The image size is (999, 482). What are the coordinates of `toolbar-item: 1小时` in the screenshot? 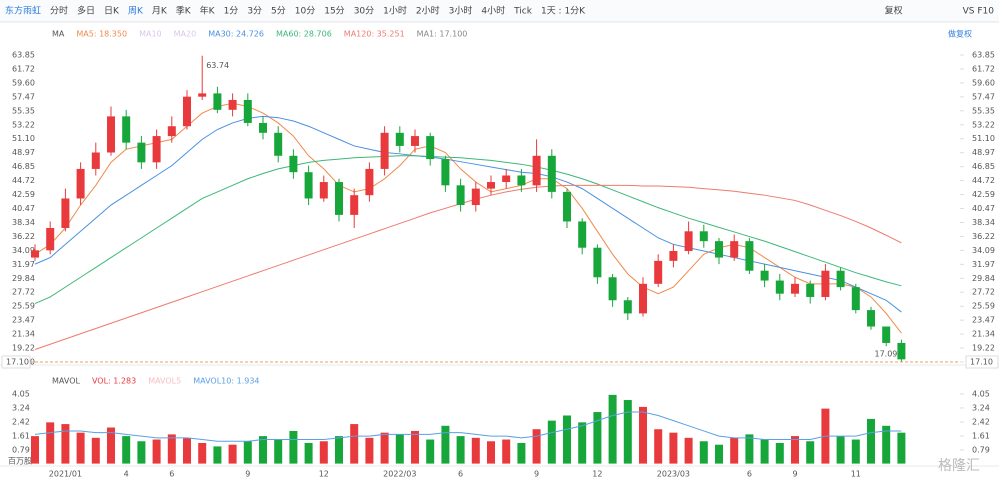 It's located at (395, 11).